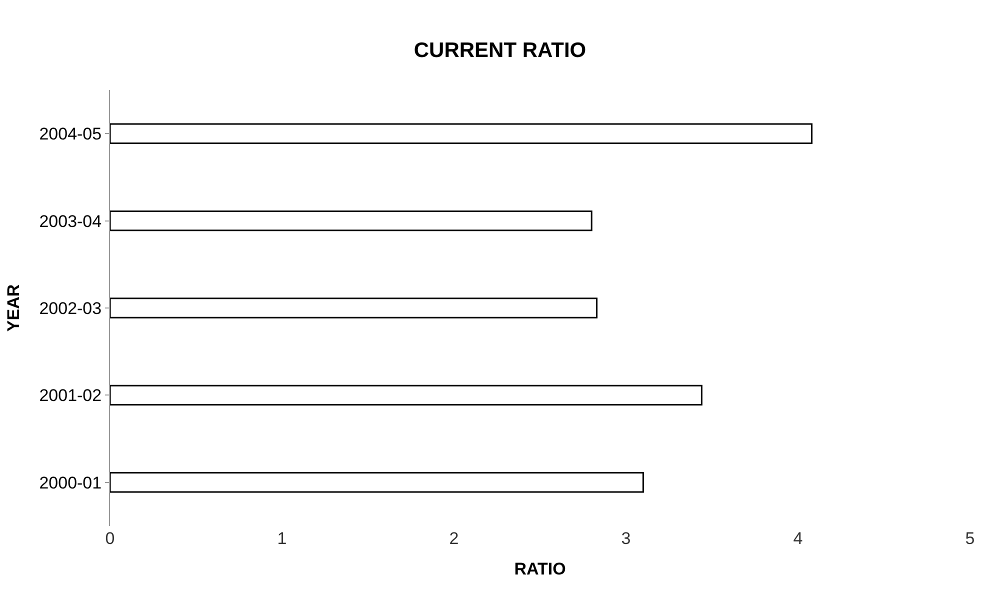  What do you see at coordinates (13, 308) in the screenshot?
I see `y-axis-title: YEAR` at bounding box center [13, 308].